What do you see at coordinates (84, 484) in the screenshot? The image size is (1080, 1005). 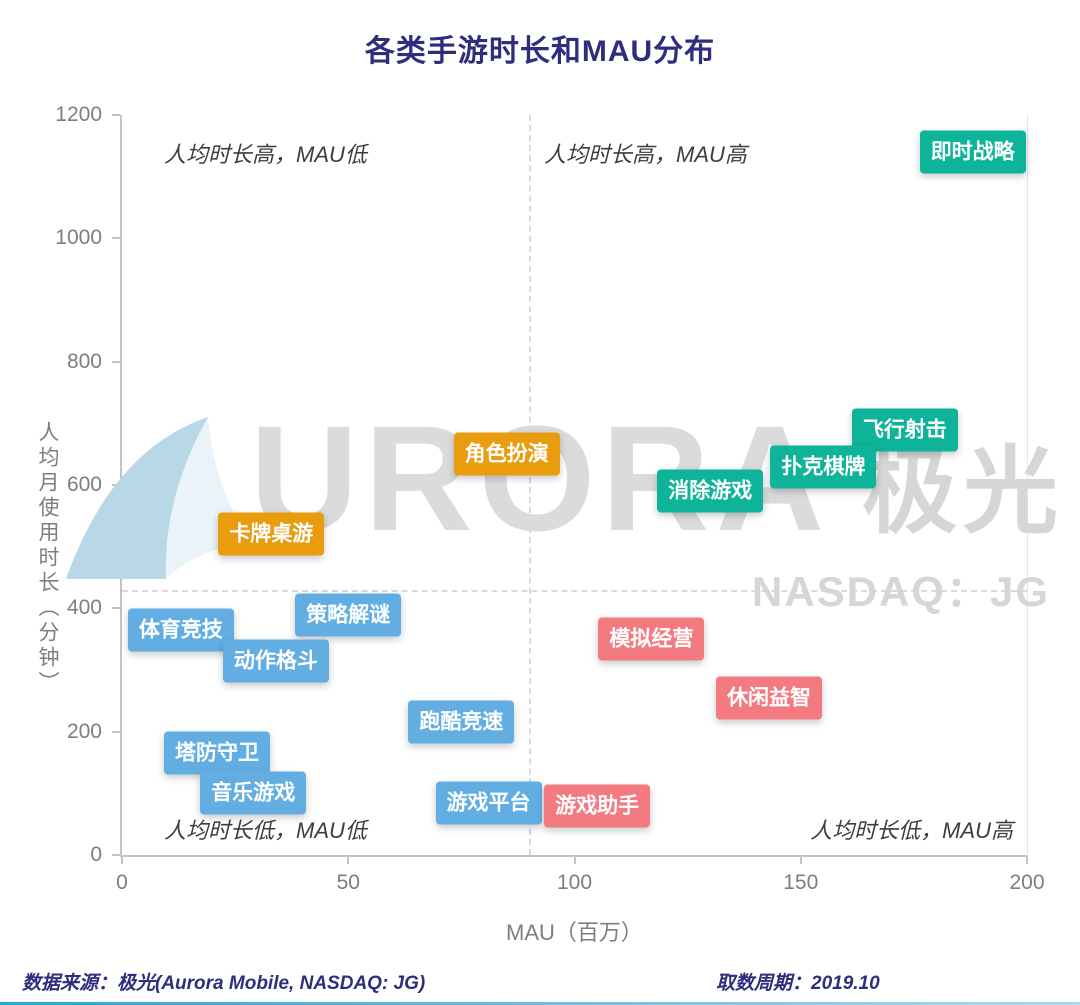 I see `y-tick-label: 600` at bounding box center [84, 484].